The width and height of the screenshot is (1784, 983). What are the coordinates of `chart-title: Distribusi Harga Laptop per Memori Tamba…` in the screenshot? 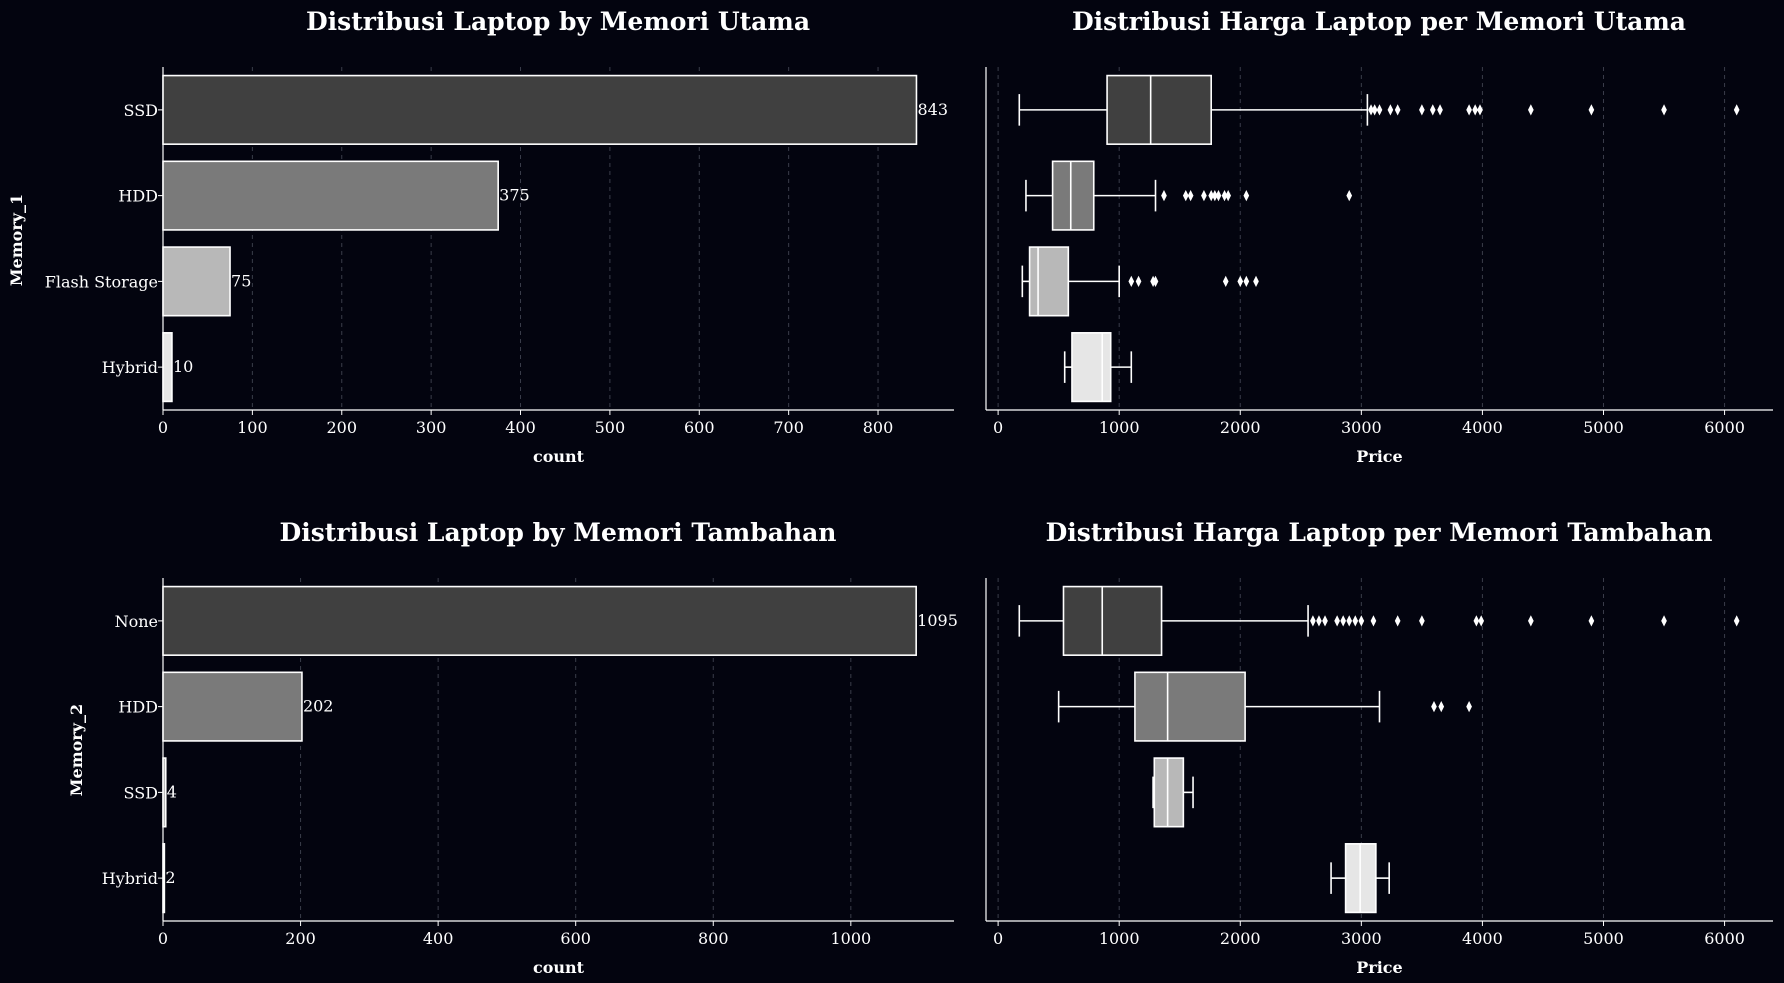 It's located at (1379, 532).